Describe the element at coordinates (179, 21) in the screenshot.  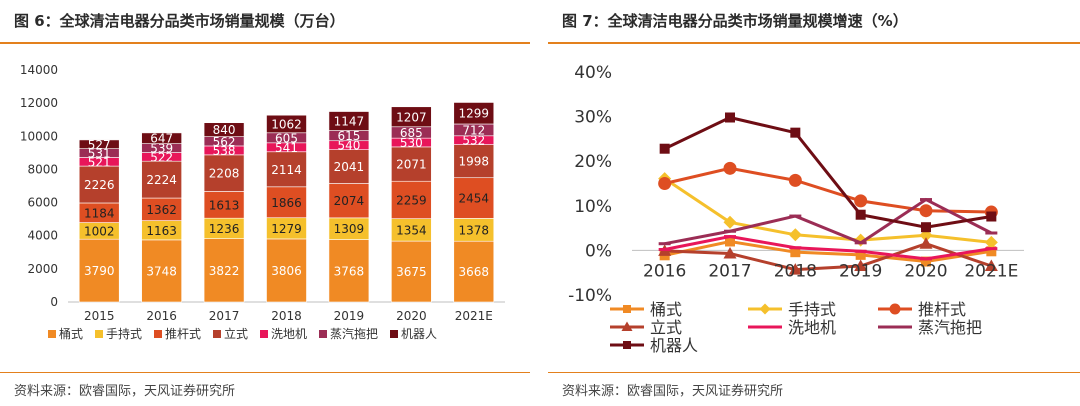
I see `figure-6-title: 图 6：全球清洁电器分品类市场销量规模（万台）` at that location.